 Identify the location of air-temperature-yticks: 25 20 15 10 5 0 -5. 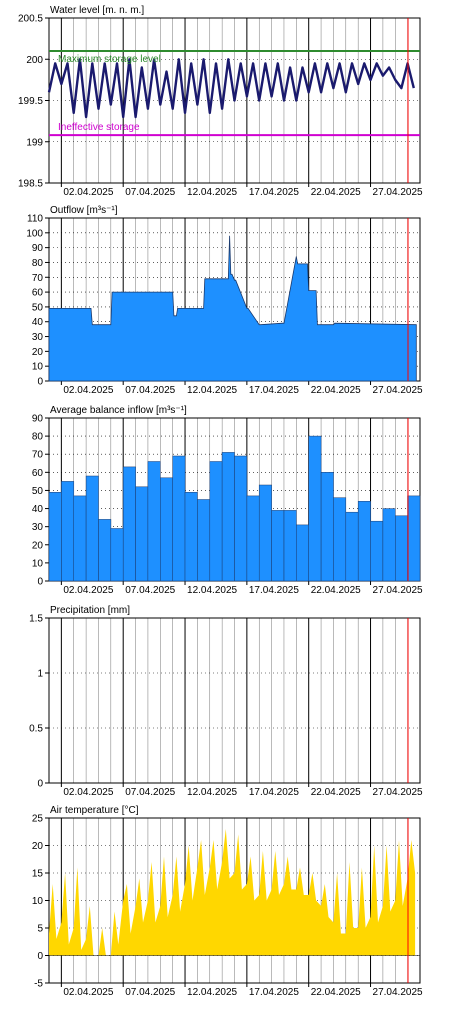
(40, 902).